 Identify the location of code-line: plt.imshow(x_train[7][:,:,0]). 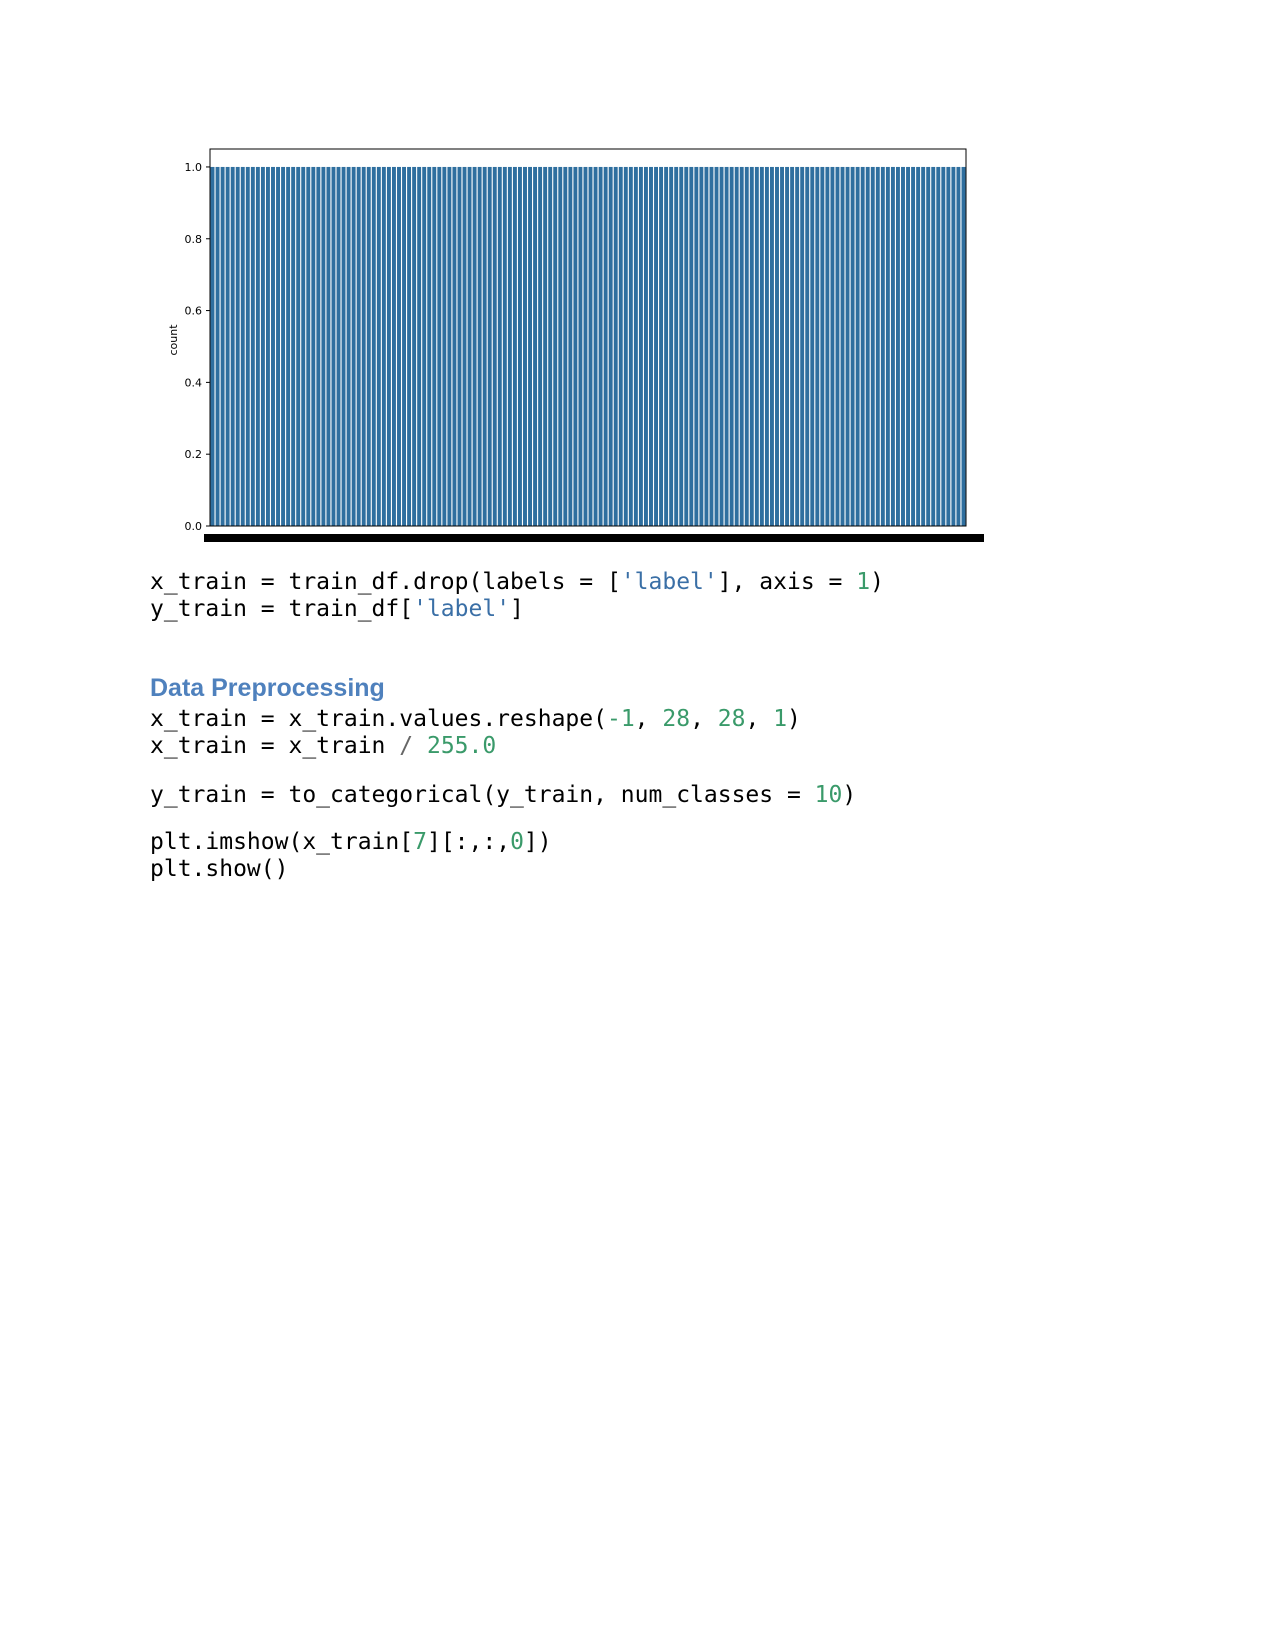
(351, 842).